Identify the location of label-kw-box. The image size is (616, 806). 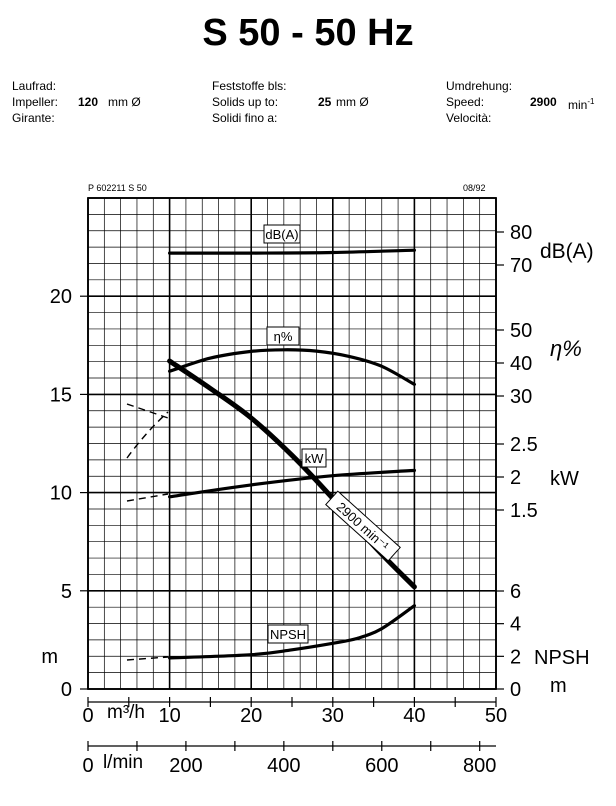
(314, 458).